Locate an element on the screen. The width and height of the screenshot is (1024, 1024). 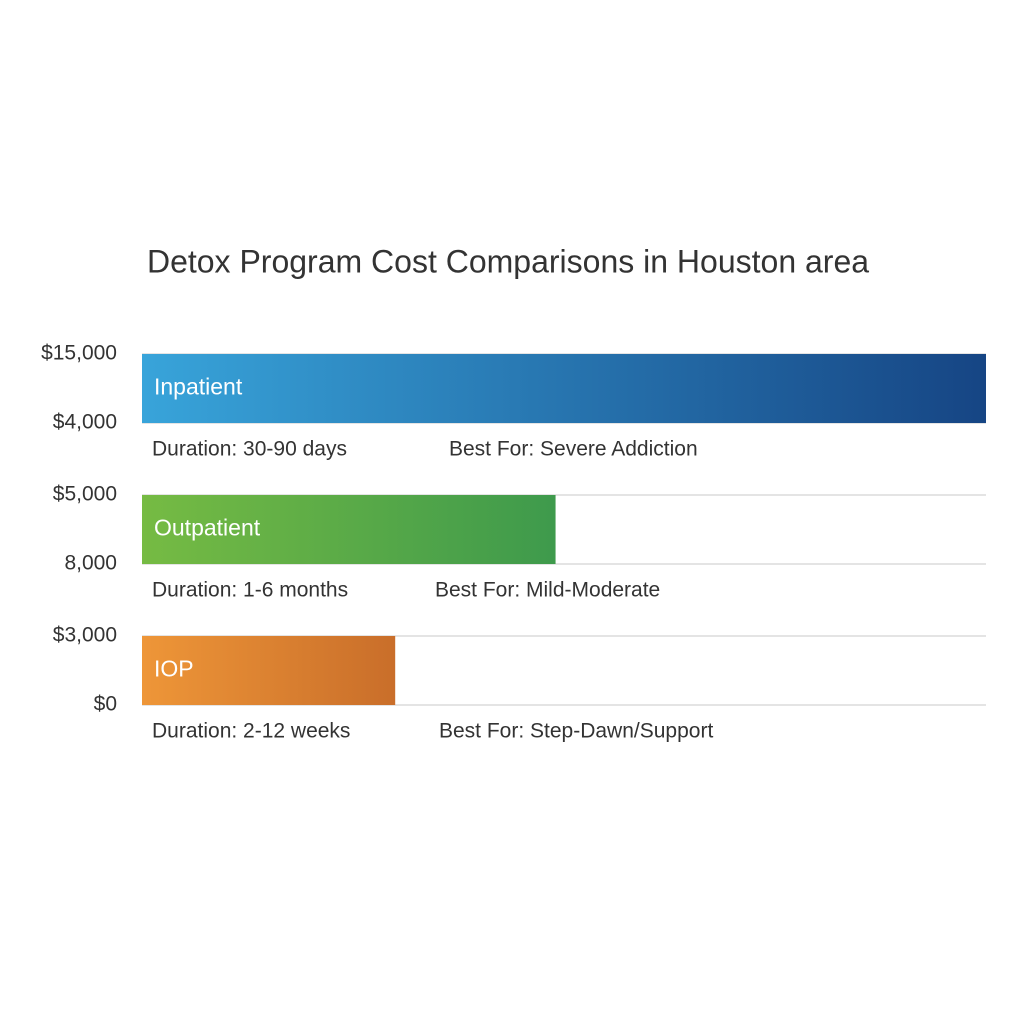
side-label: $5,000 is located at coordinates (85, 494).